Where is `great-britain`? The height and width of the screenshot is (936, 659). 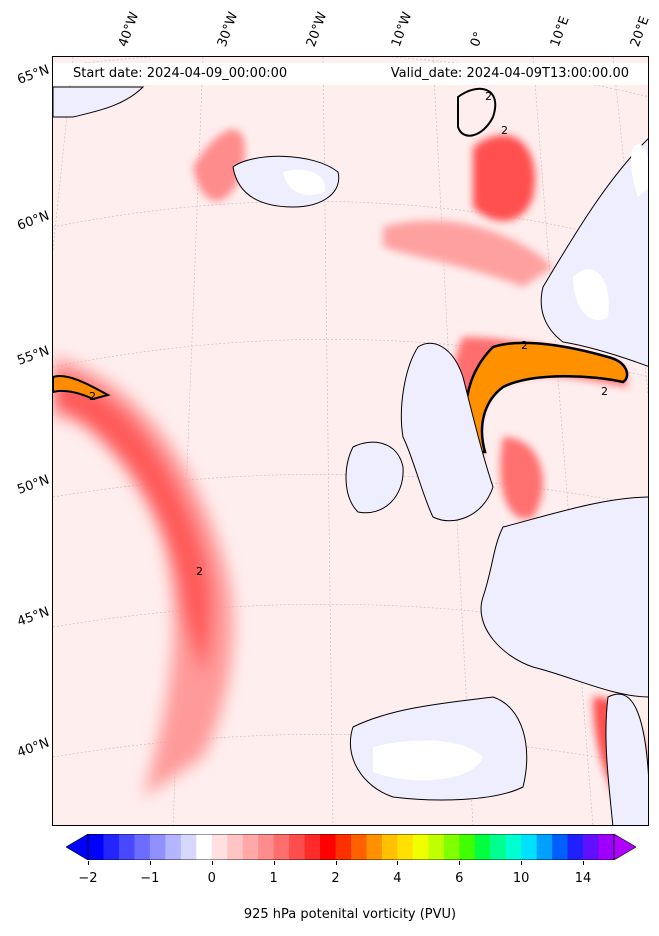 great-britain is located at coordinates (447, 432).